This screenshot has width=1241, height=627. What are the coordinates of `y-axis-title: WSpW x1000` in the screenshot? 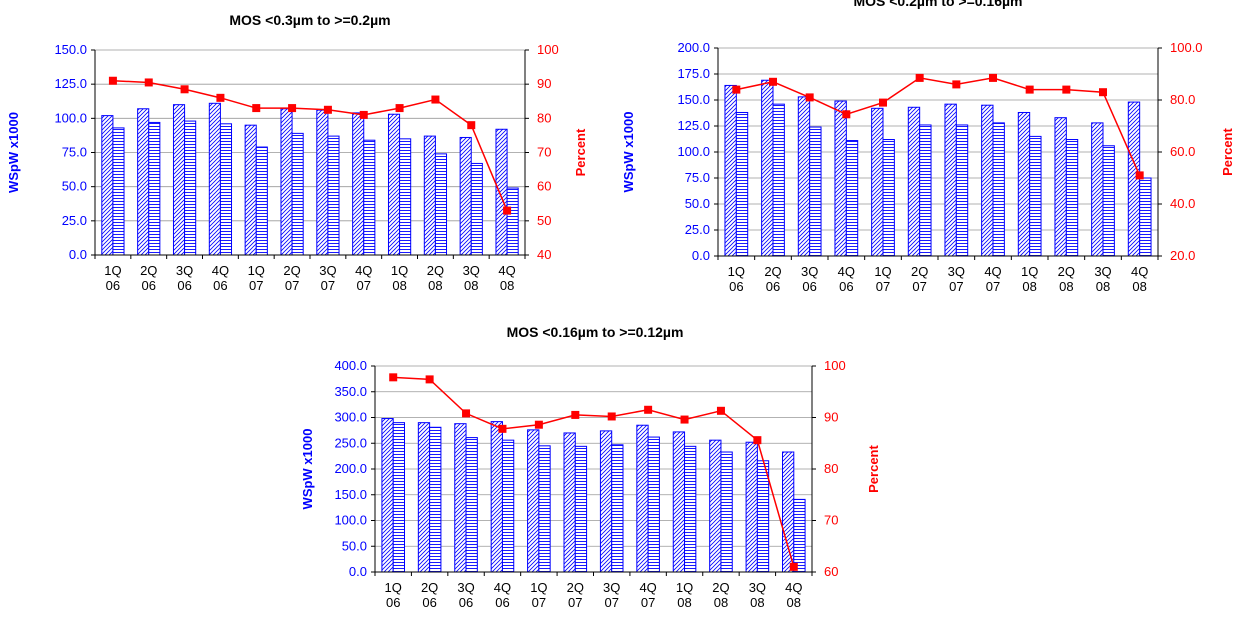 It's located at (628, 152).